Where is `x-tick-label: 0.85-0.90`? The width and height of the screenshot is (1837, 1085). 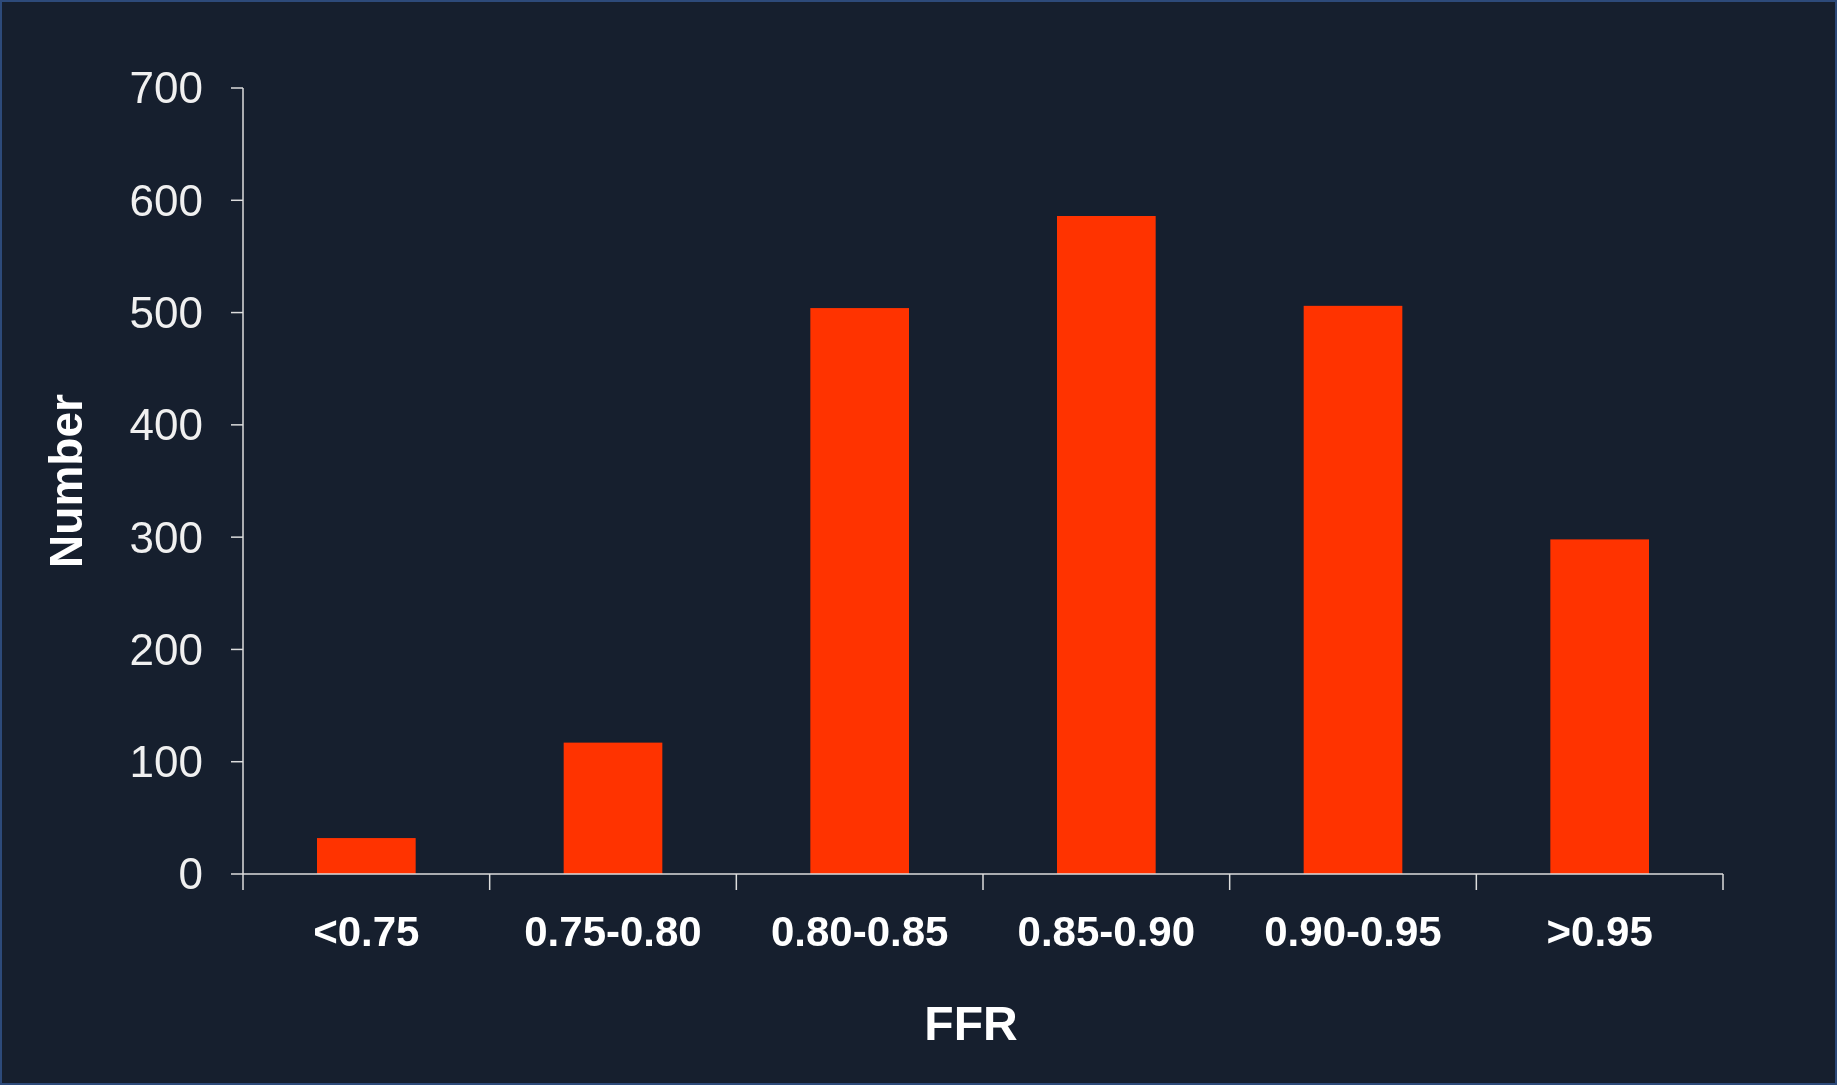
x-tick-label: 0.85-0.90 is located at coordinates (1106, 931).